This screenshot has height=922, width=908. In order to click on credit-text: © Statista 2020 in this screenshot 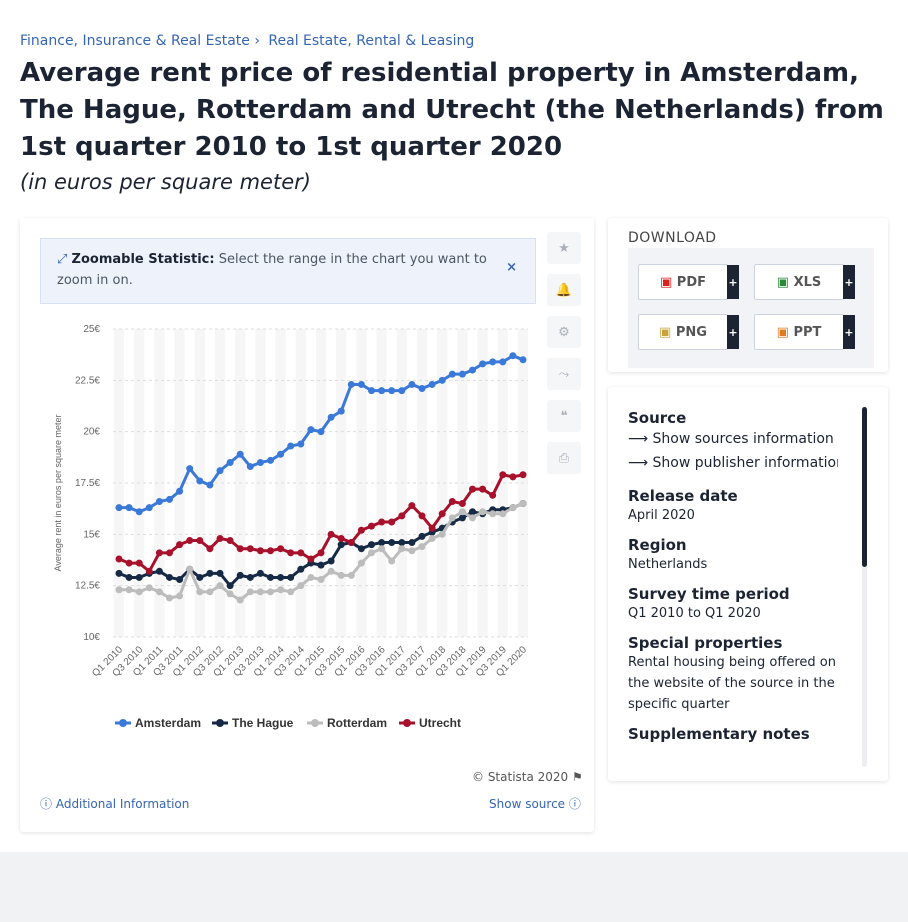, I will do `click(520, 777)`.